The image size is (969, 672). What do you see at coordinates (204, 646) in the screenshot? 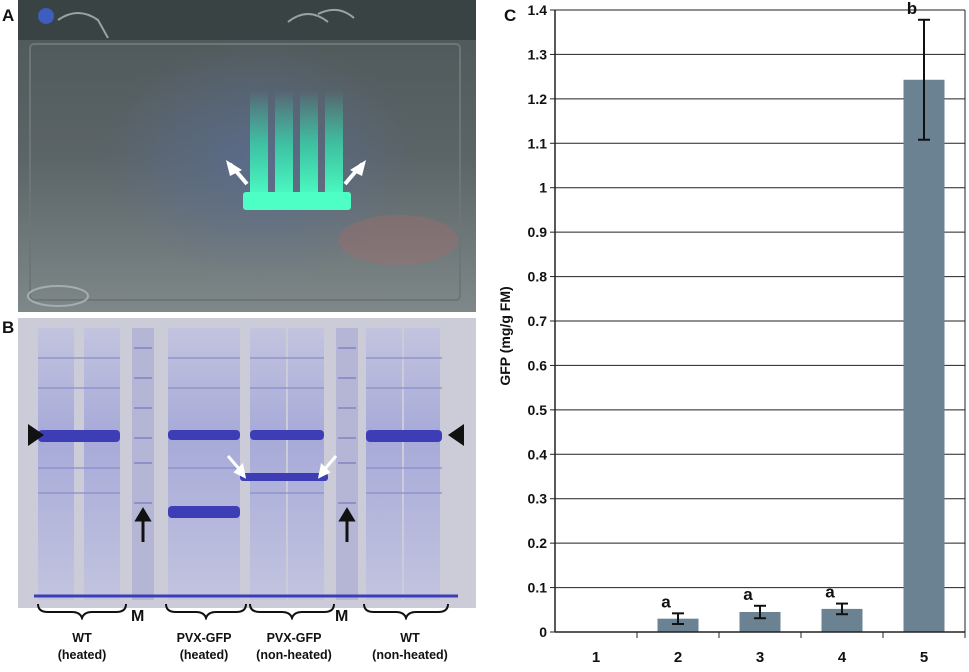
I see `lane-label-pvx-gfp-heated: PVX-GFP (heated)` at bounding box center [204, 646].